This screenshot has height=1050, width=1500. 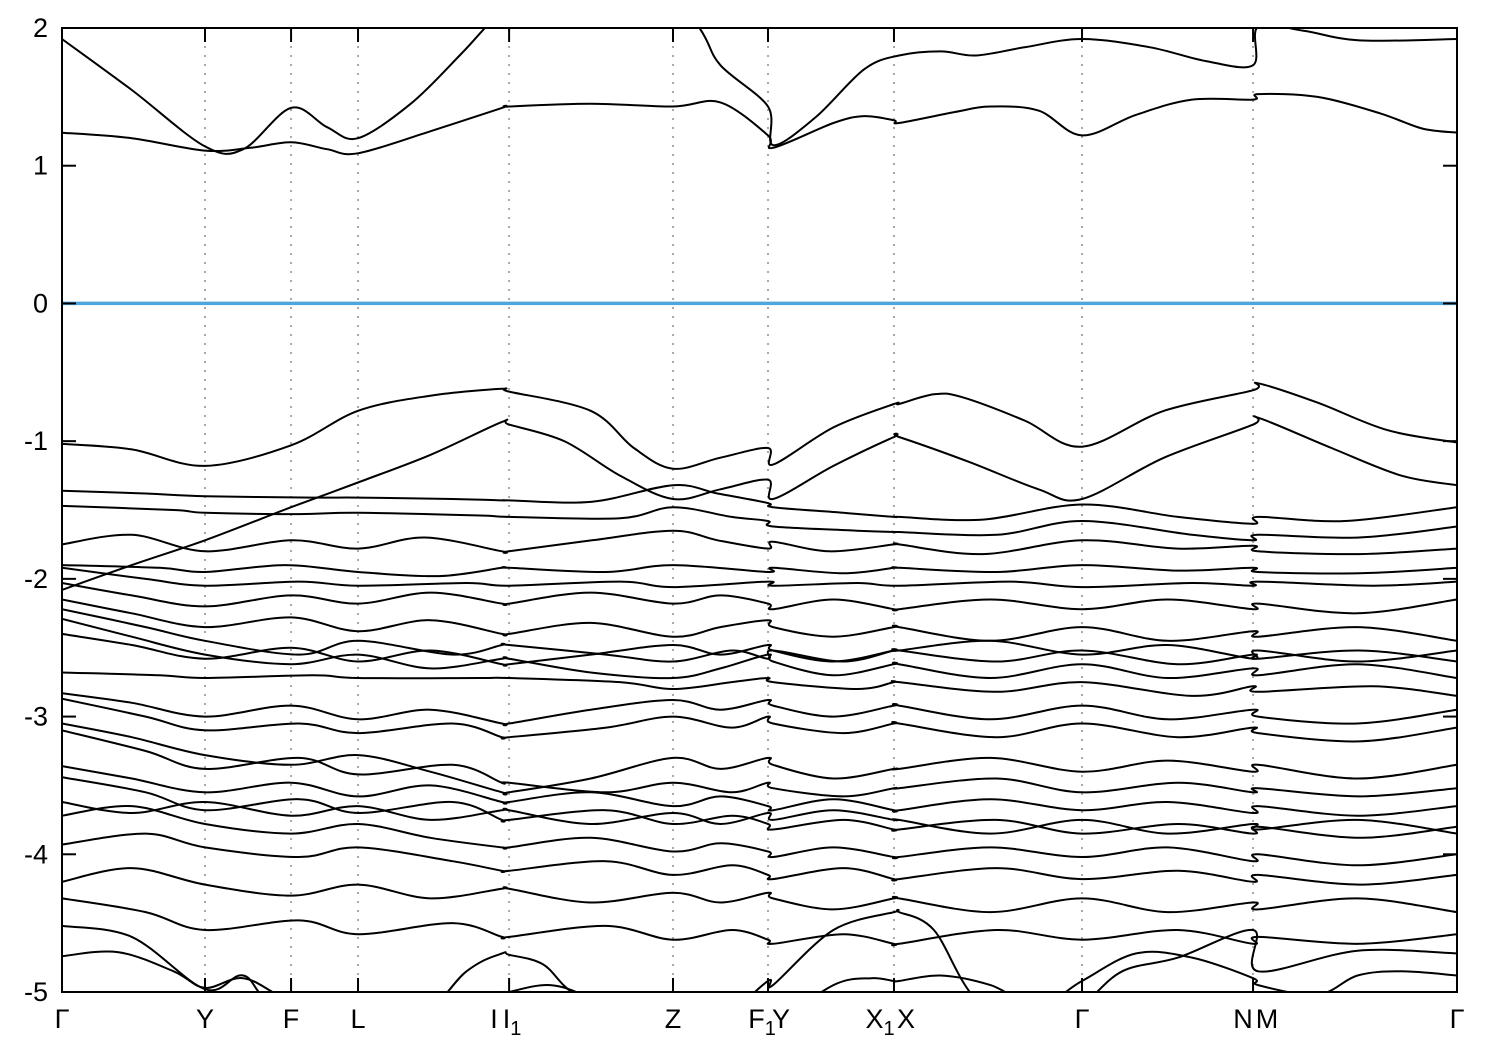 I want to click on x-axis-kpoint-label: X, so click(x=906, y=1019).